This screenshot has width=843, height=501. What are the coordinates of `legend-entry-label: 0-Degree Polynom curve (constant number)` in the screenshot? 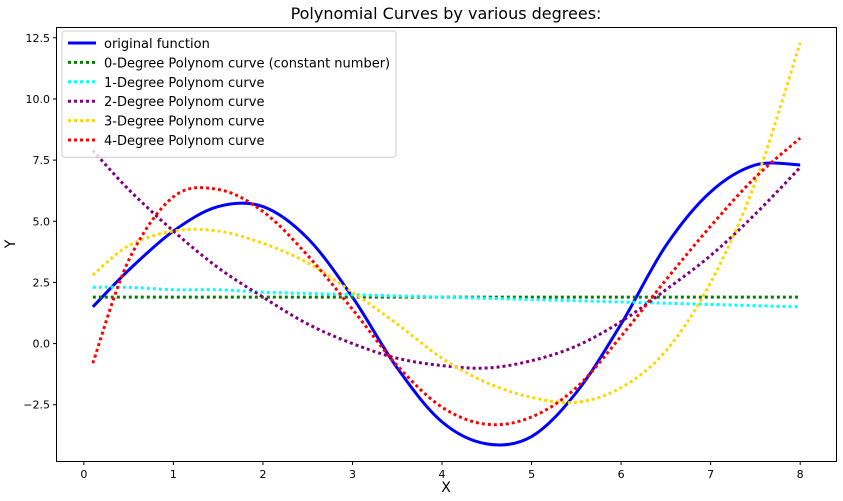 It's located at (247, 63).